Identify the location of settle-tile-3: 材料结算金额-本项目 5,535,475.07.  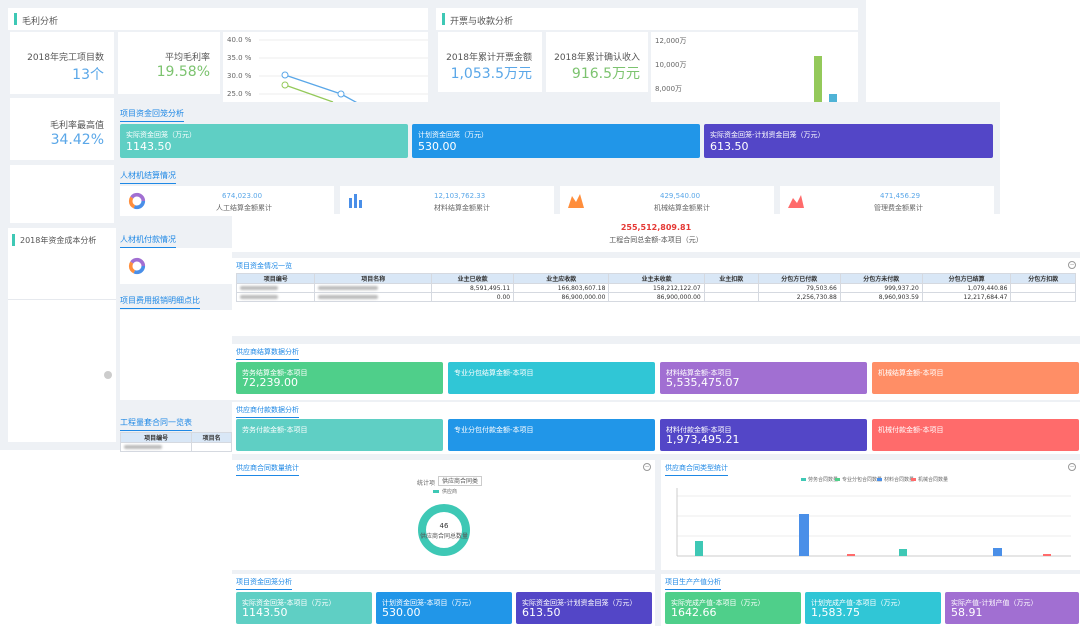
(763, 378).